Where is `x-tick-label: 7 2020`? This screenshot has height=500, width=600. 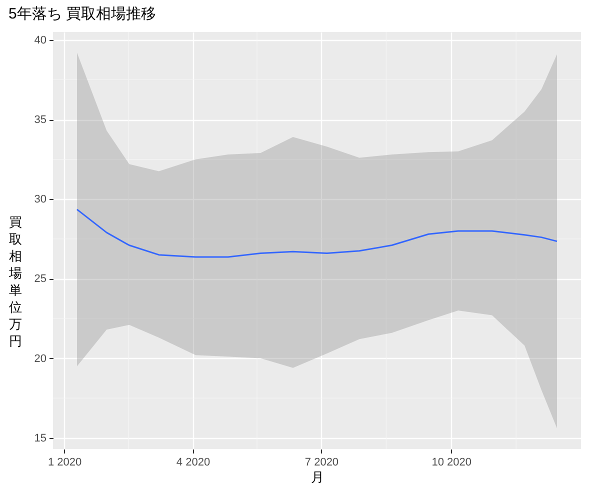 x-tick-label: 7 2020 is located at coordinates (321, 462).